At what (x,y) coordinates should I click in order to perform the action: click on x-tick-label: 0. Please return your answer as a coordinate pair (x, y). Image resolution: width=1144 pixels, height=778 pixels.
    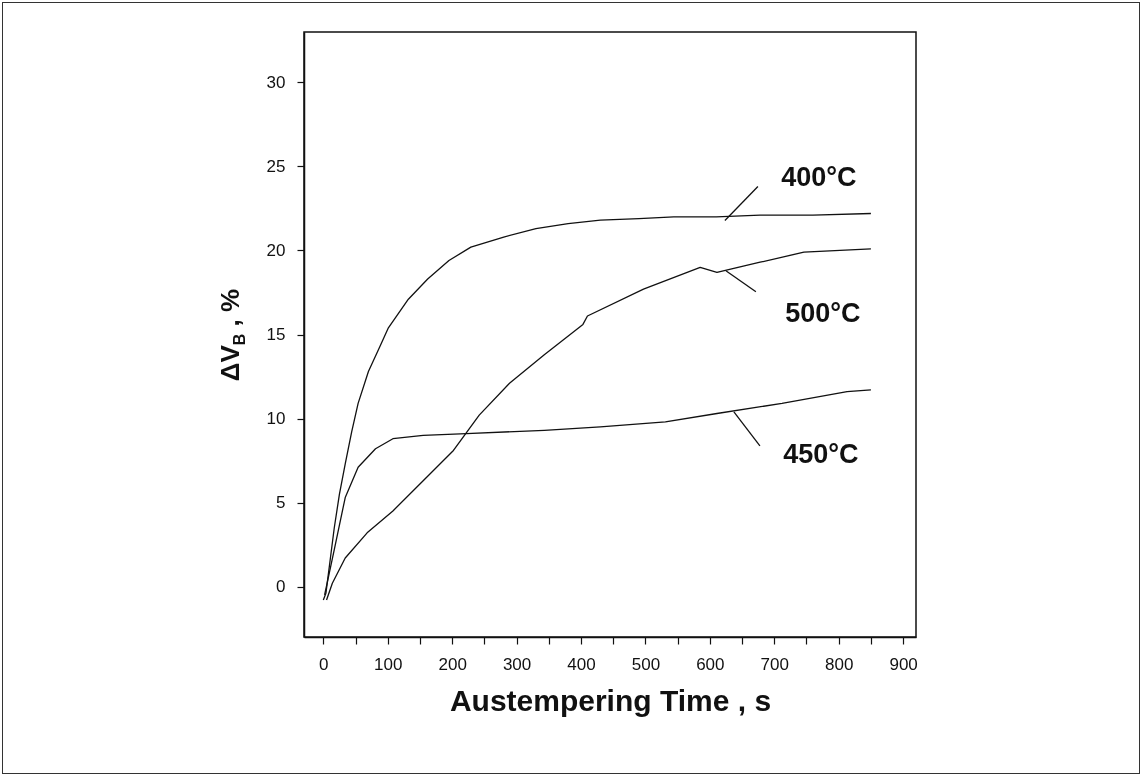
    Looking at the image, I should click on (324, 664).